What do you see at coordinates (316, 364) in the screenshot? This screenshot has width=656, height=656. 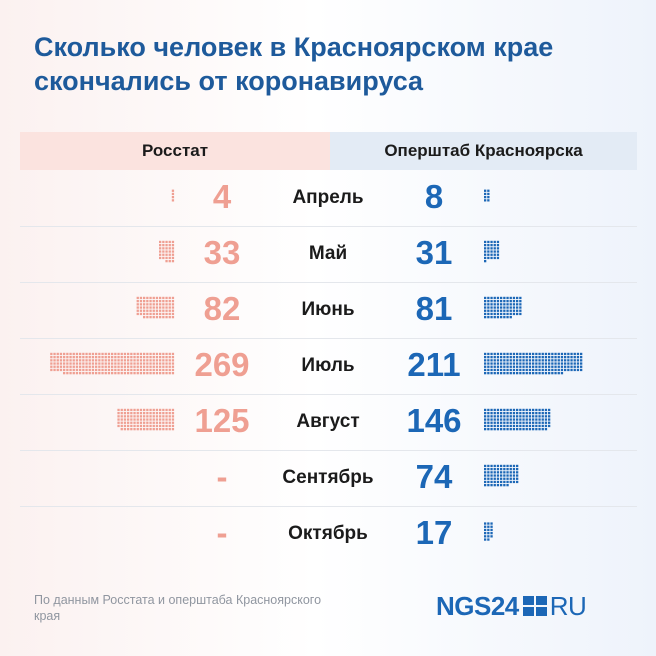 I see `row-3: 269 Июль 211` at bounding box center [316, 364].